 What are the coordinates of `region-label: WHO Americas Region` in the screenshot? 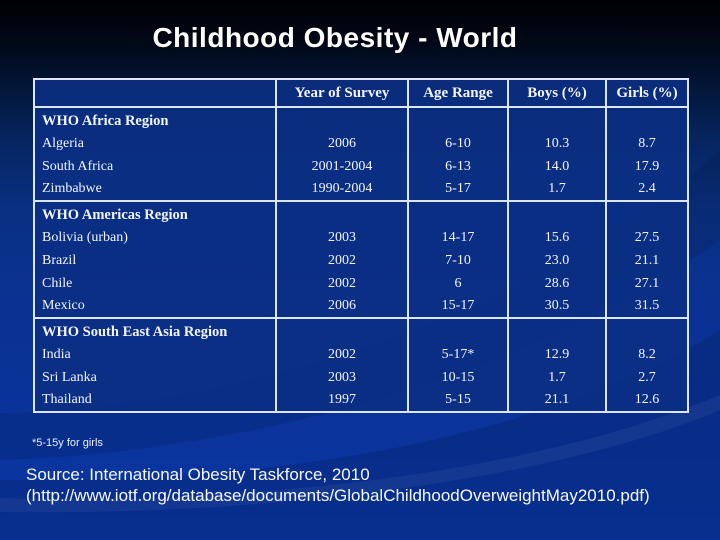 It's located at (115, 215).